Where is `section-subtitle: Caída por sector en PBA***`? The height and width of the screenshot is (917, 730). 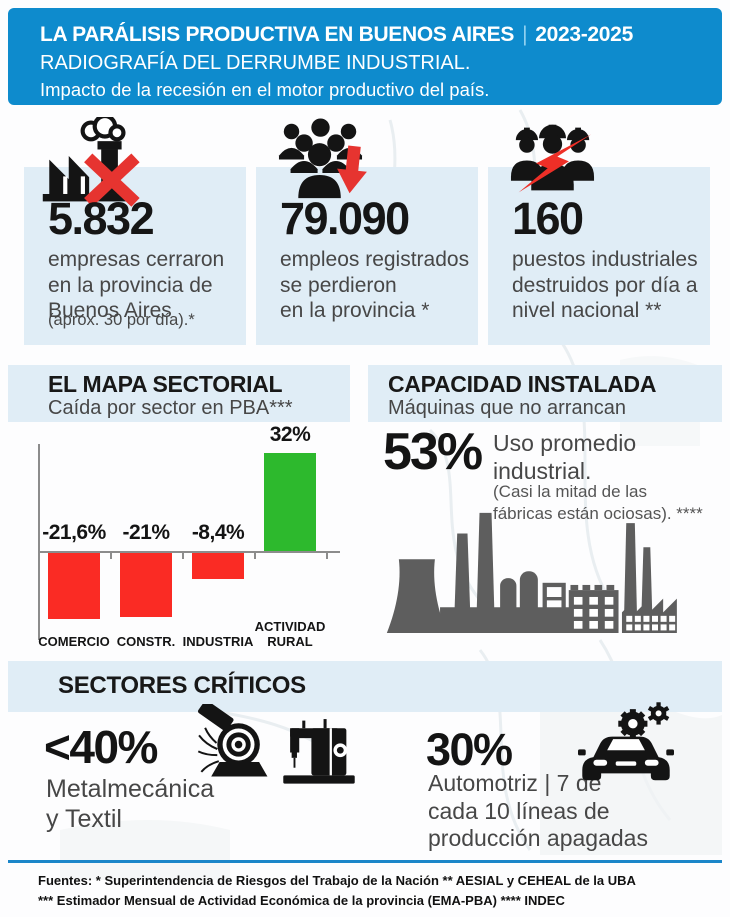 section-subtitle: Caída por sector en PBA*** is located at coordinates (170, 408).